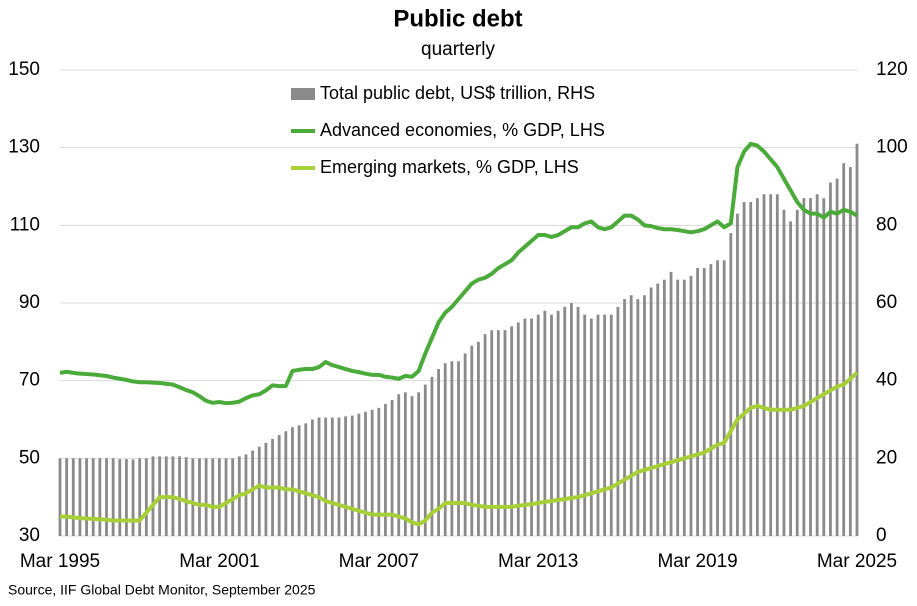 Image resolution: width=917 pixels, height=606 pixels. Describe the element at coordinates (29, 380) in the screenshot. I see `y-tick-label: 70` at that location.